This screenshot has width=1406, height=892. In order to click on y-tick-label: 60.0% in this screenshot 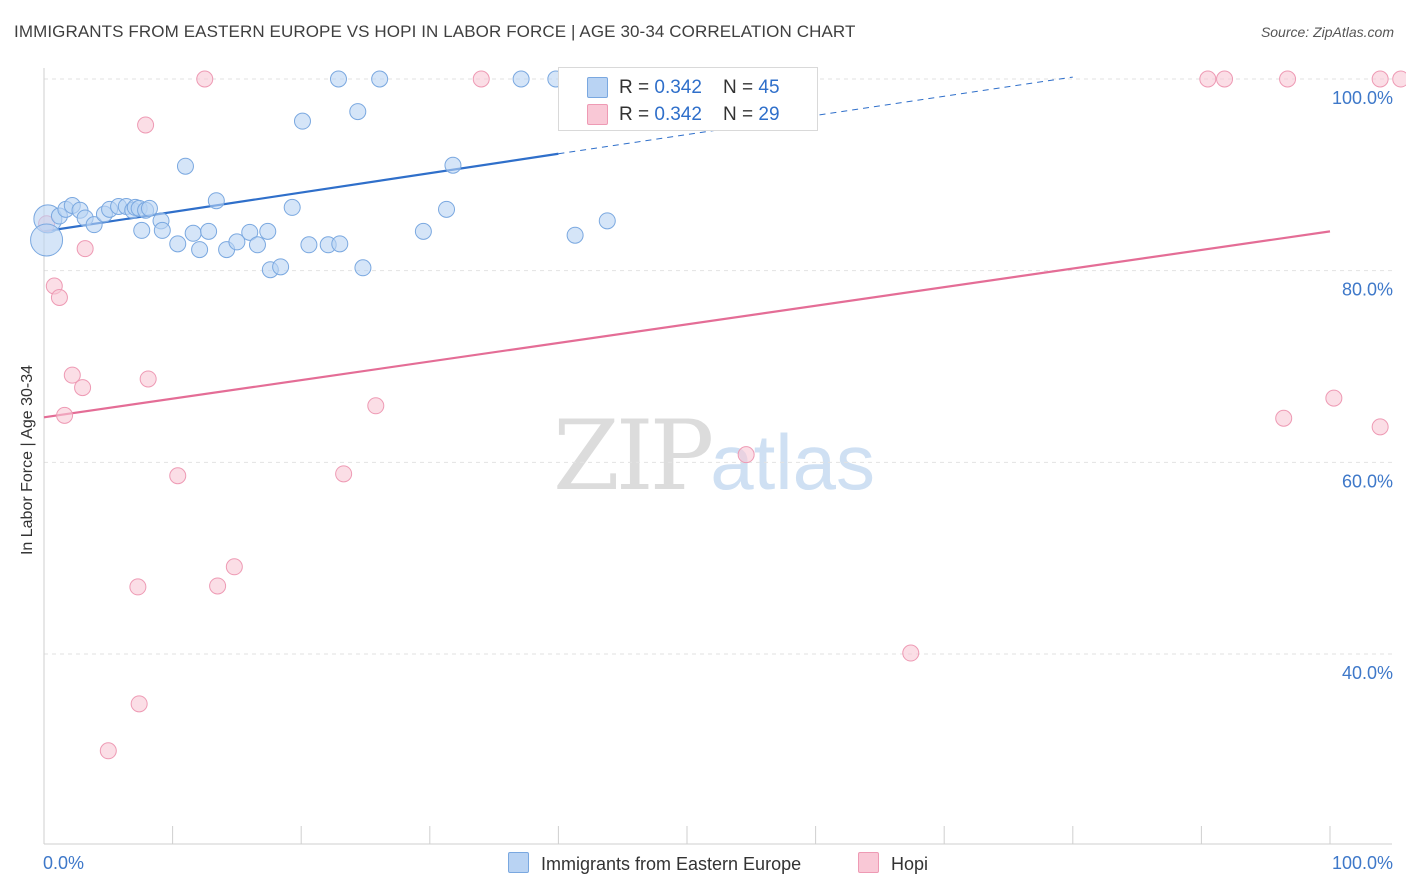, I will do `click(1367, 481)`.